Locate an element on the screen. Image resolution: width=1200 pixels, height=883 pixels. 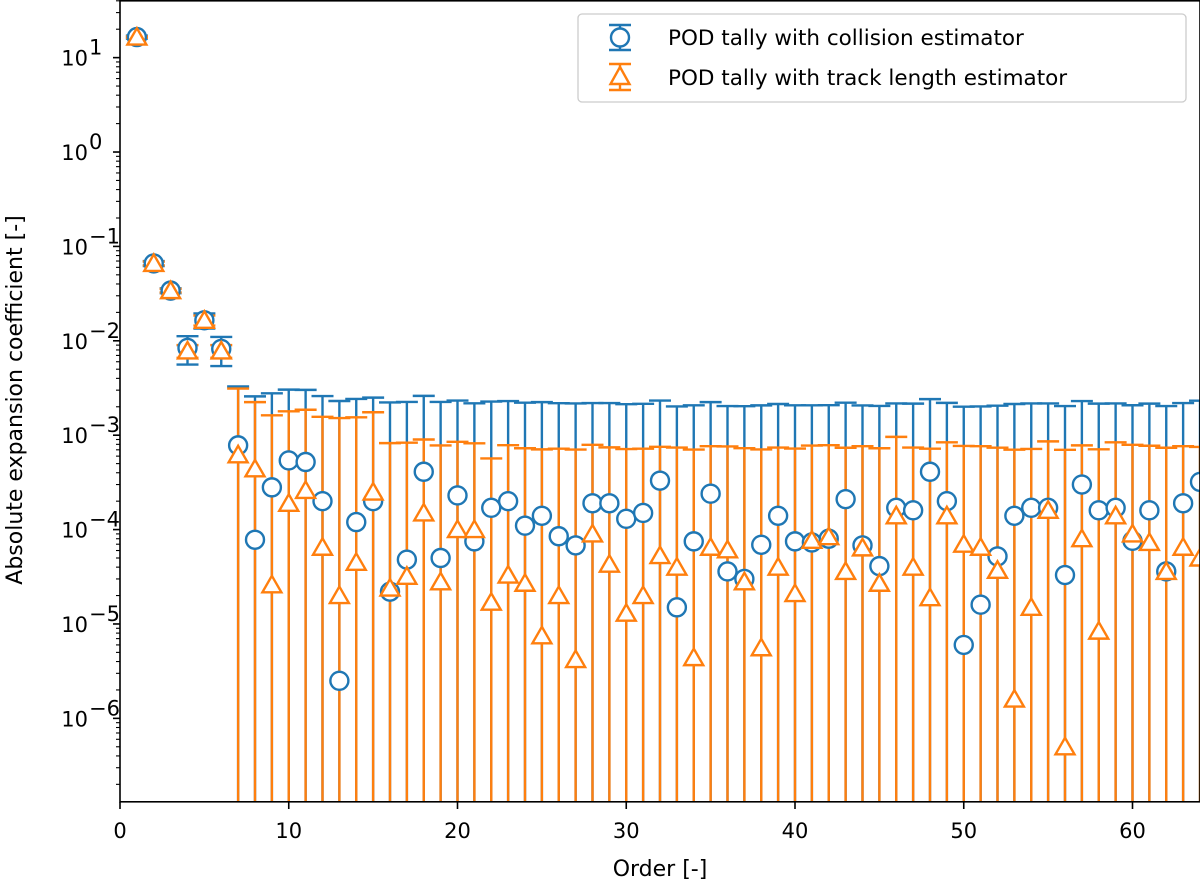
y-tick-exponent: −3 is located at coordinates (104, 425).